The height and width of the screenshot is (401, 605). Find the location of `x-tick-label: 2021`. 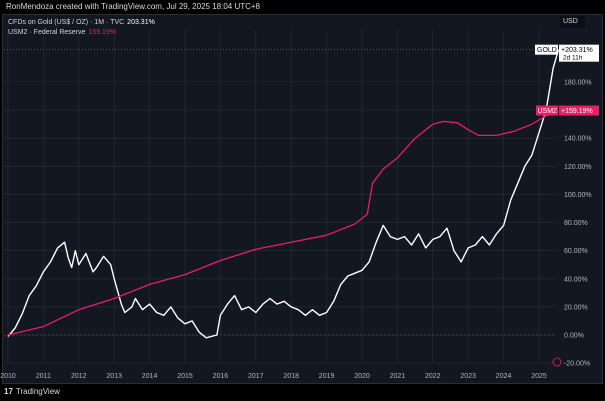

x-tick-label: 2021 is located at coordinates (398, 376).